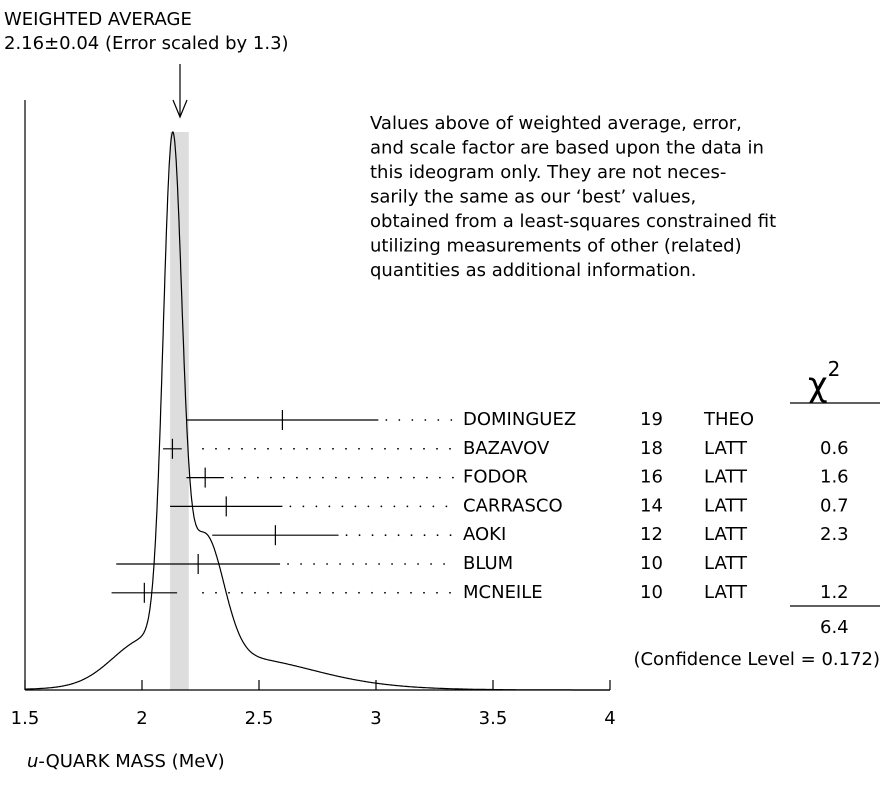  What do you see at coordinates (513, 505) in the screenshot?
I see `name: CARRASCO` at bounding box center [513, 505].